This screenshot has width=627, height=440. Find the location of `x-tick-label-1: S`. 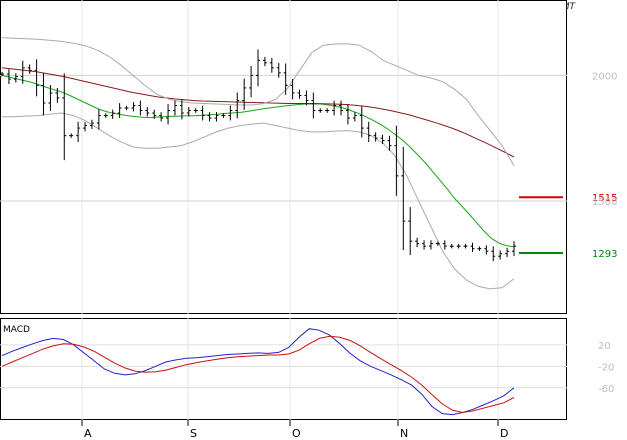

x-tick-label-1: S is located at coordinates (193, 433).